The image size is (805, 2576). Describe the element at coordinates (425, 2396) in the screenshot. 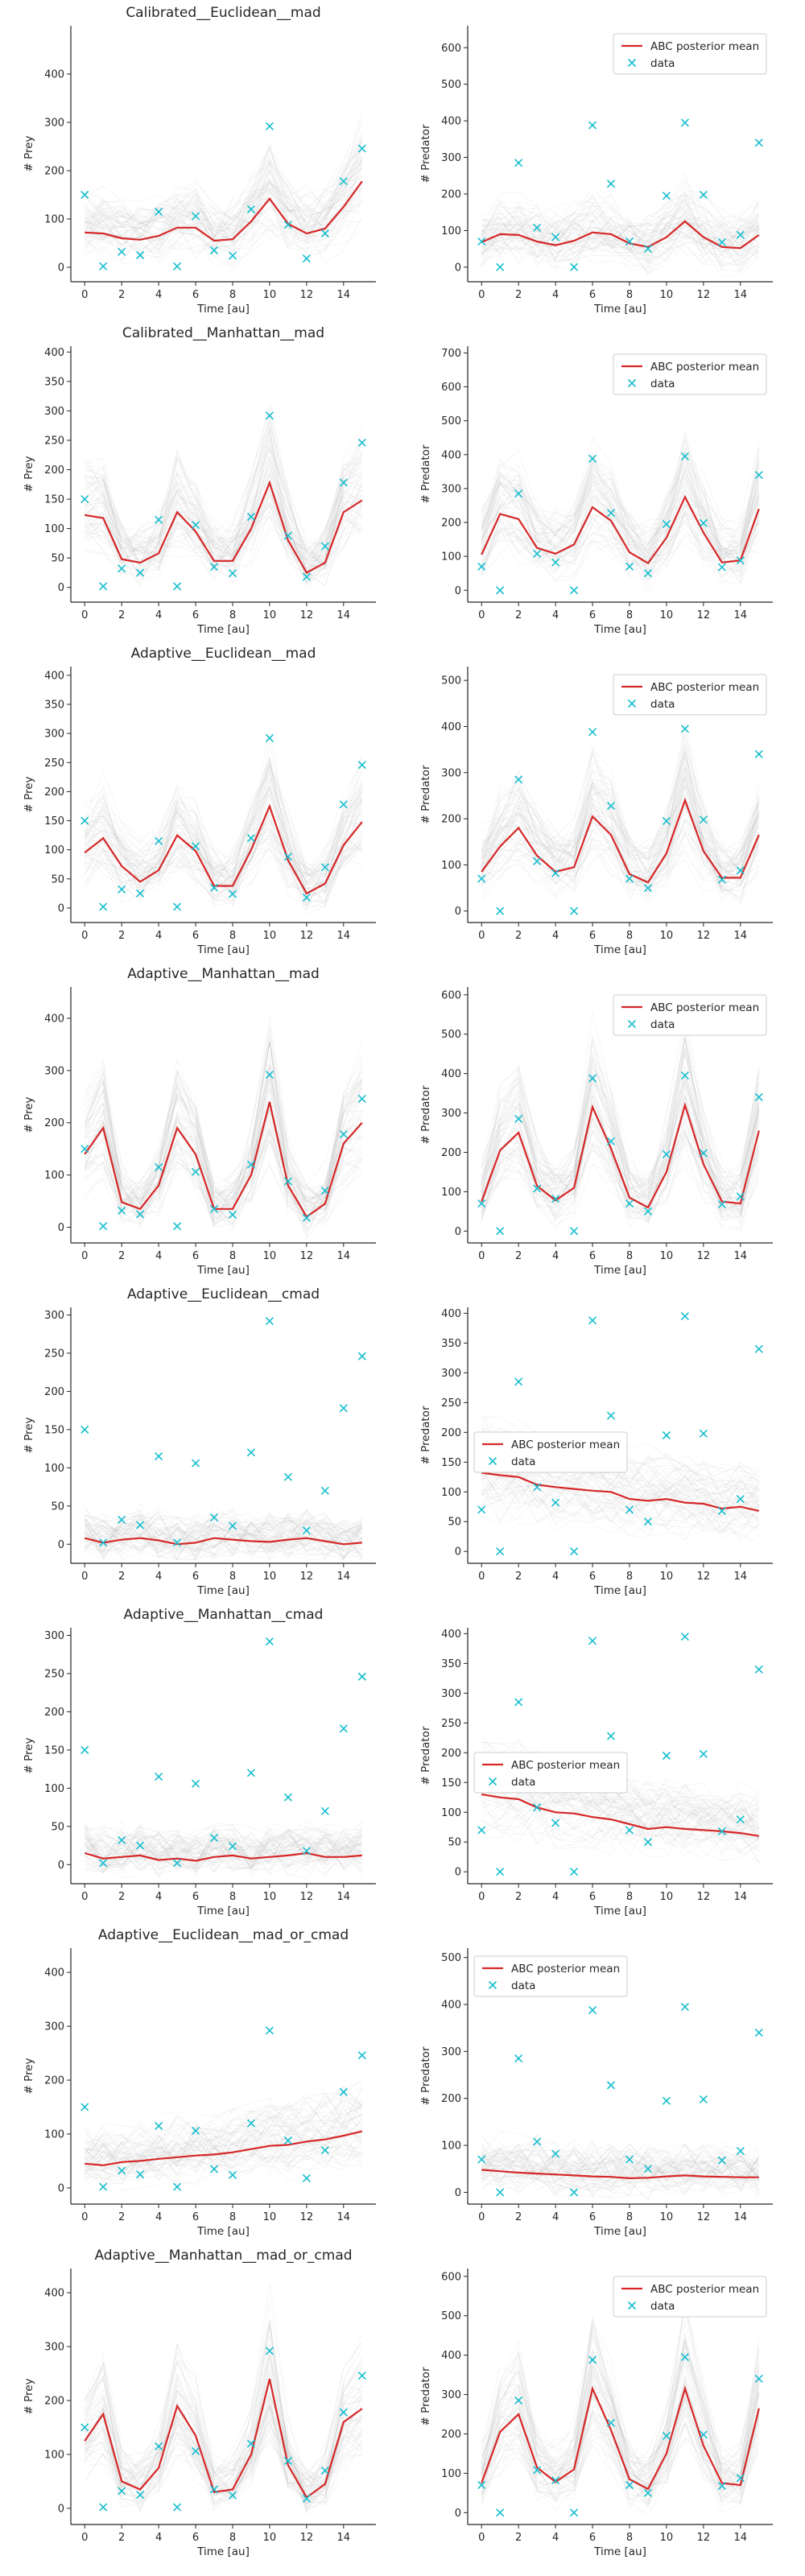

I see `y-axis-label: # Predator` at that location.